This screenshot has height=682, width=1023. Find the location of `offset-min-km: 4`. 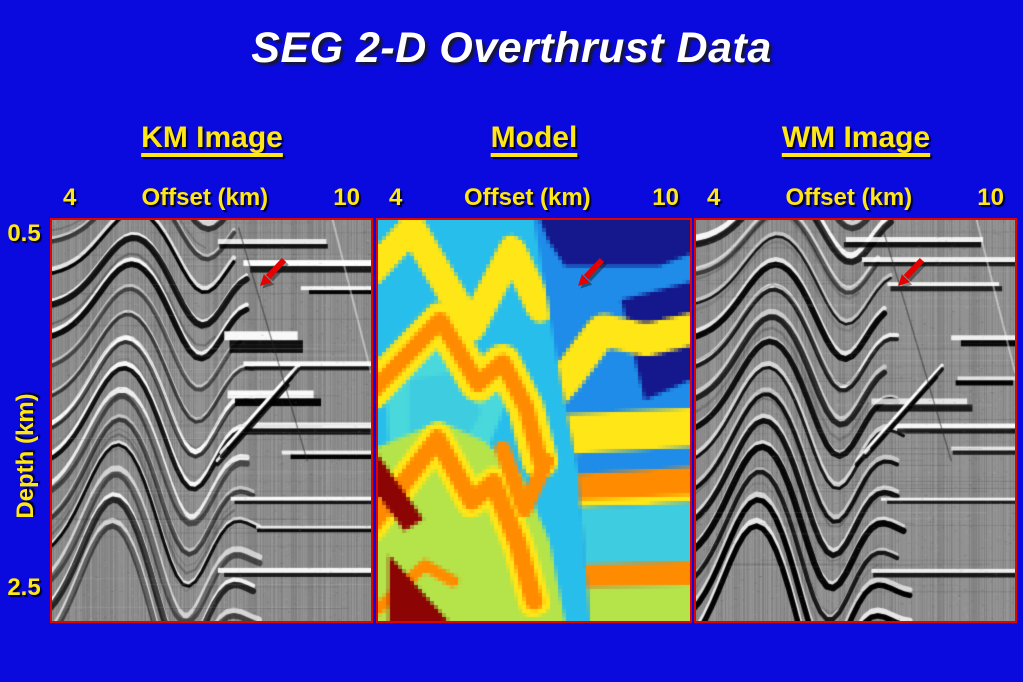

offset-min-km: 4 is located at coordinates (70, 197).